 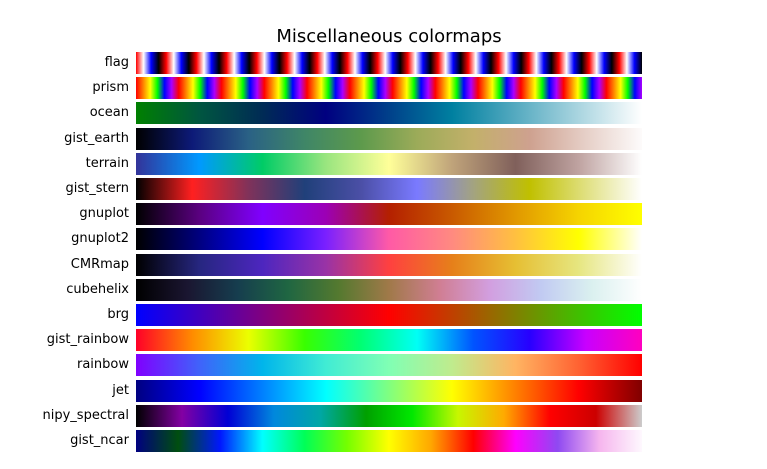 What do you see at coordinates (389, 289) in the screenshot?
I see `colormap-bar-cubehelix` at bounding box center [389, 289].